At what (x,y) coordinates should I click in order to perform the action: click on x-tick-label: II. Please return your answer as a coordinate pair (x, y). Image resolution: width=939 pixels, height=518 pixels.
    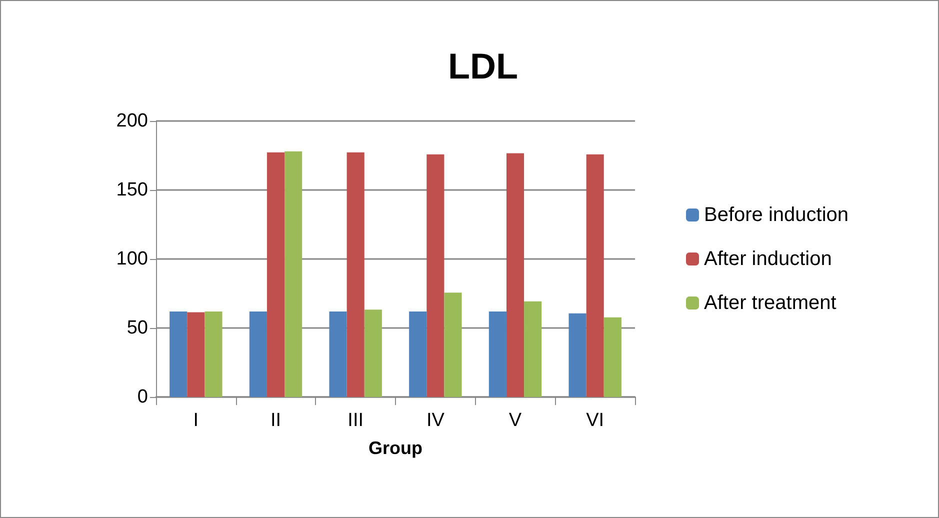
    Looking at the image, I should click on (276, 420).